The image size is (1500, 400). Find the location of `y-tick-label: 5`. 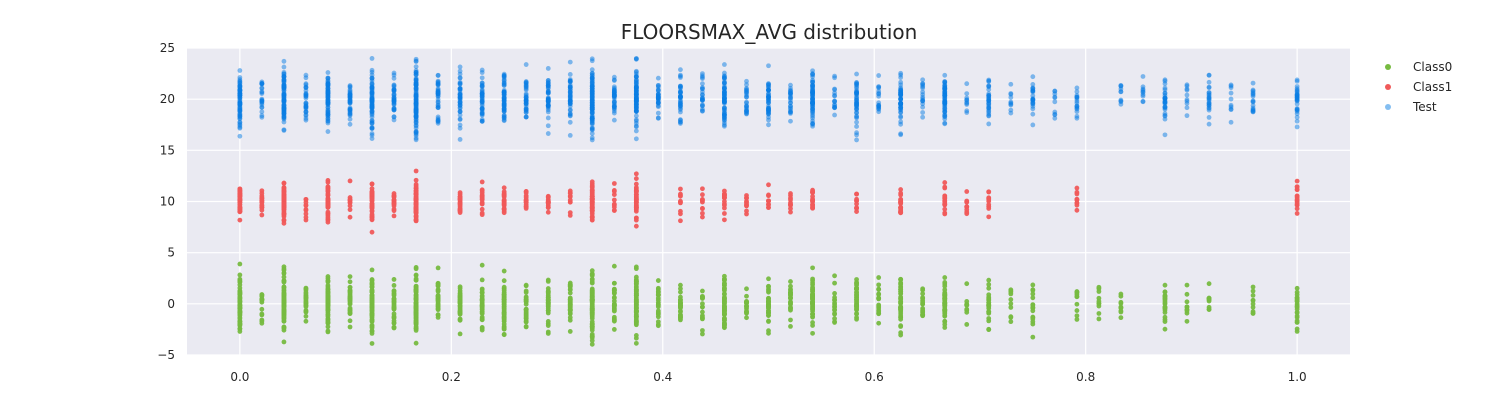

y-tick-label: 5 is located at coordinates (171, 253).